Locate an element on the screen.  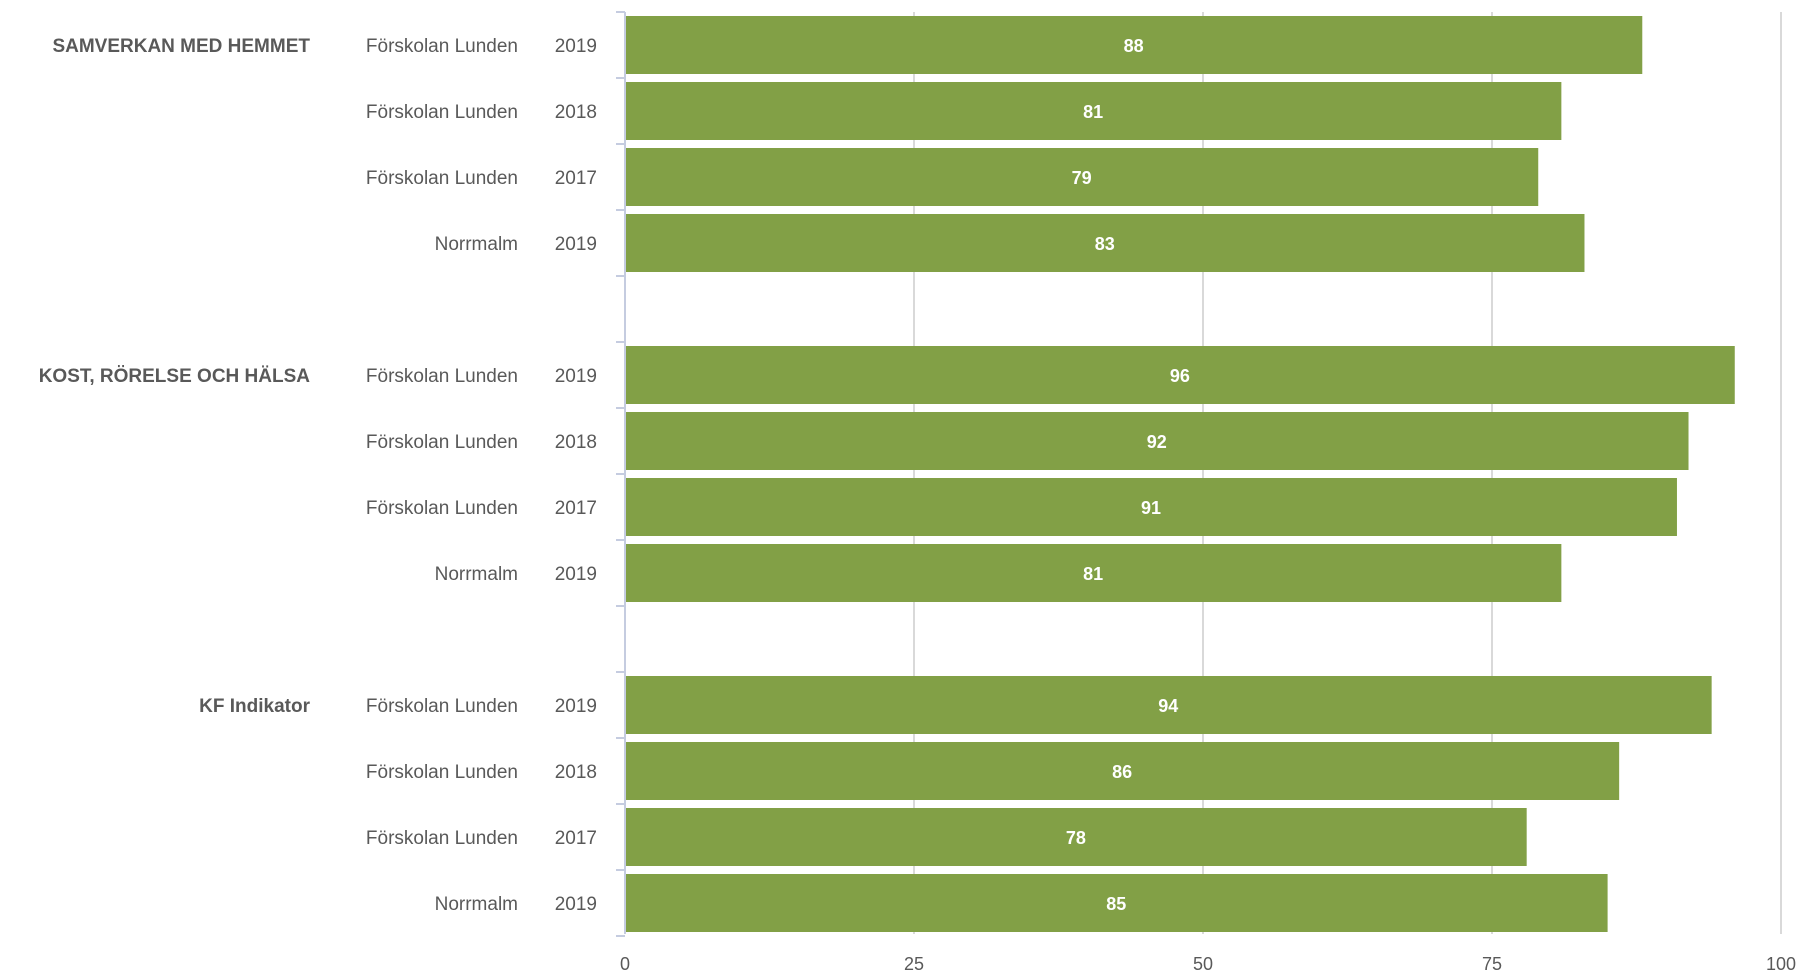
bar-value-label: 83 is located at coordinates (1105, 244).